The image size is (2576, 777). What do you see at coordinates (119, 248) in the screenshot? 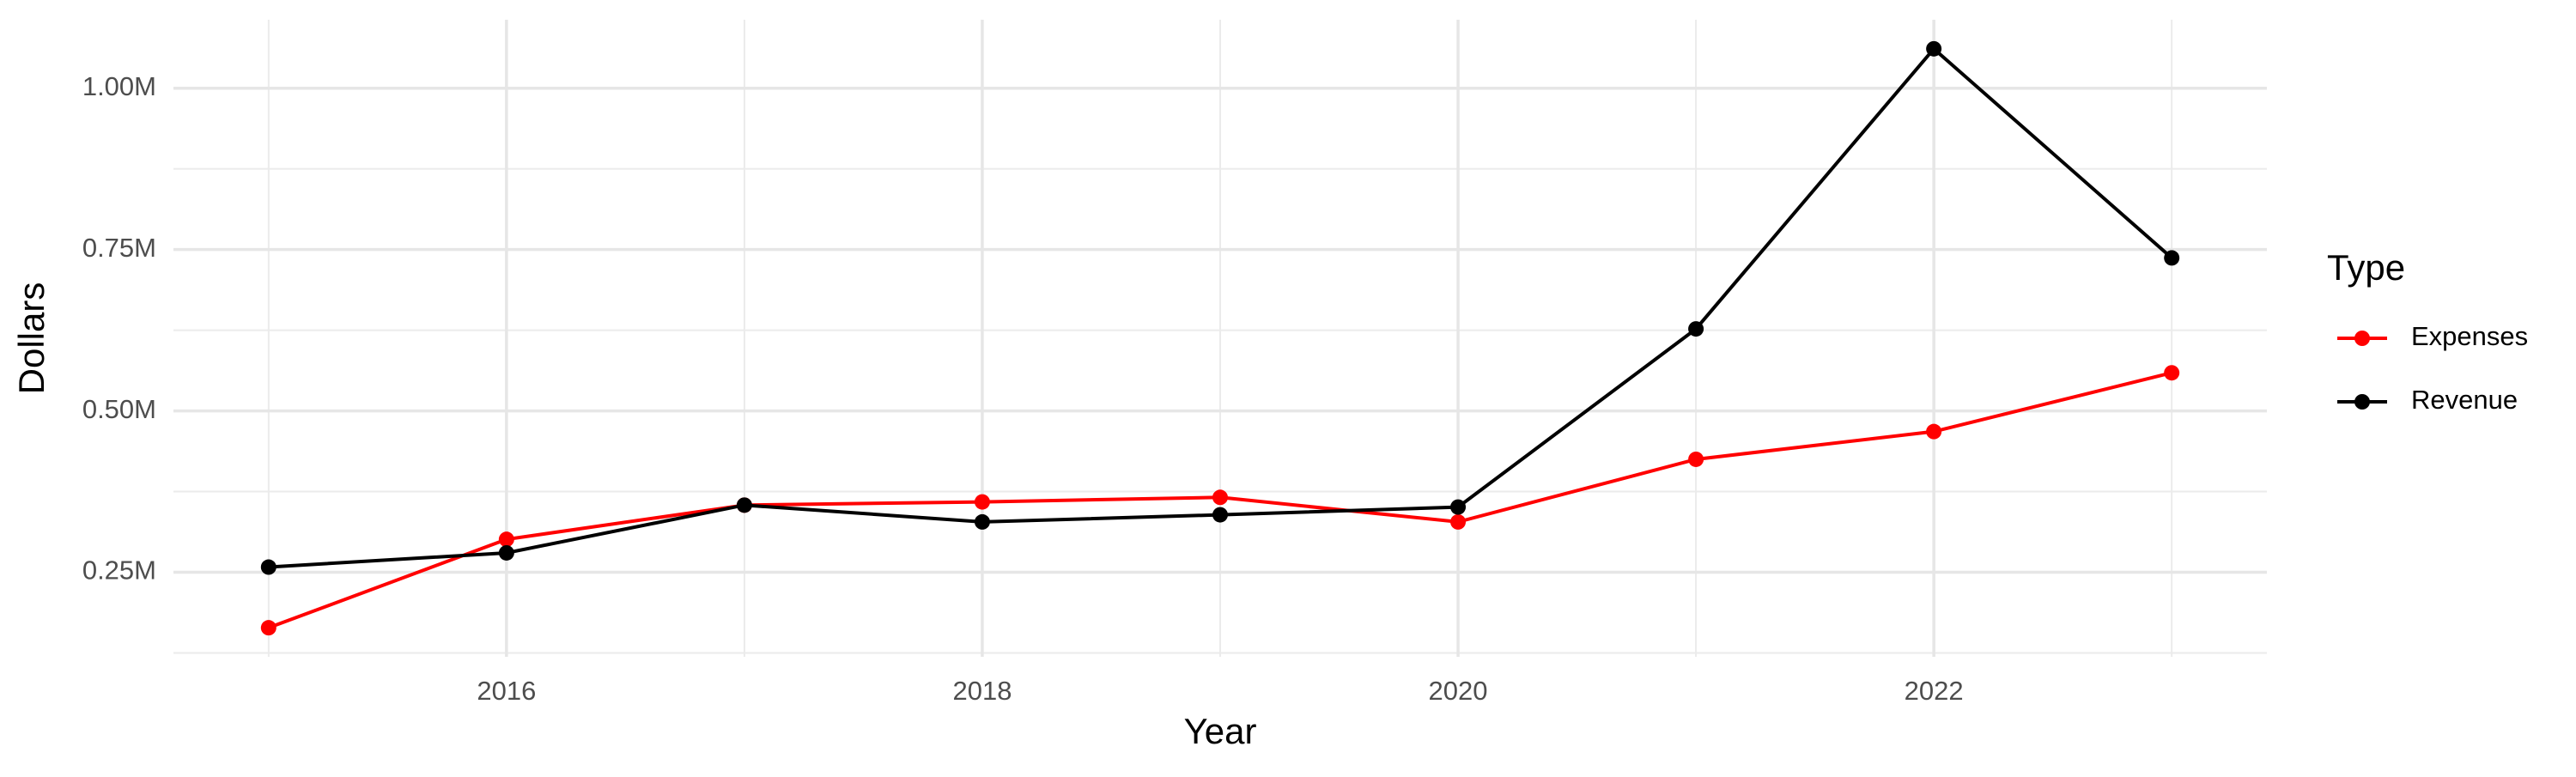
I see `y-tick-label: 0.75M` at bounding box center [119, 248].